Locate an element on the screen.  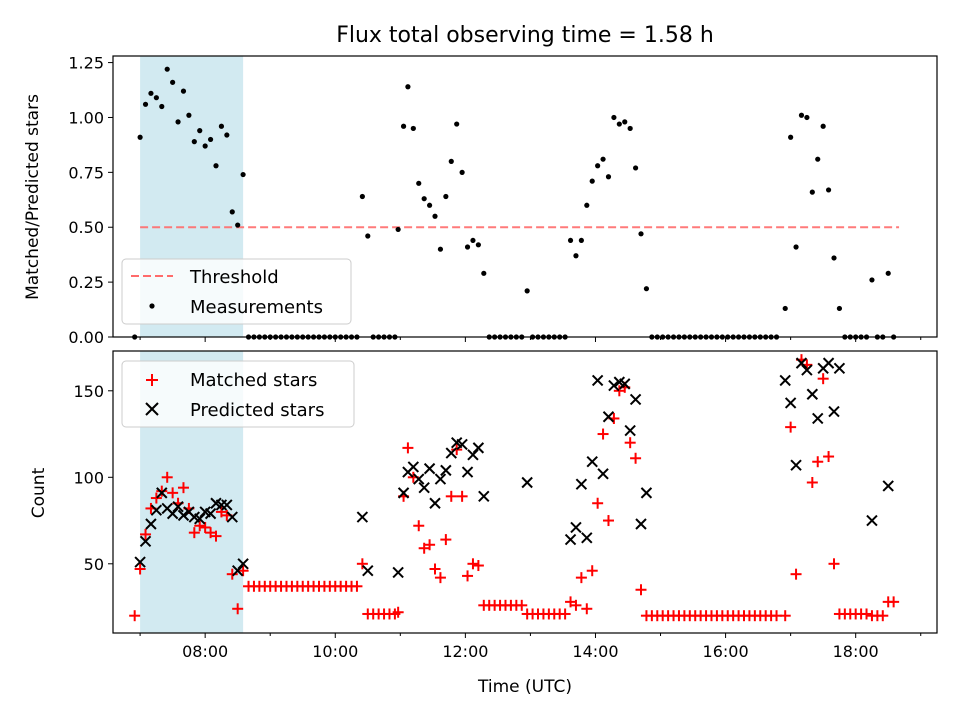
x-tick-label: 14:00 is located at coordinates (595, 651).